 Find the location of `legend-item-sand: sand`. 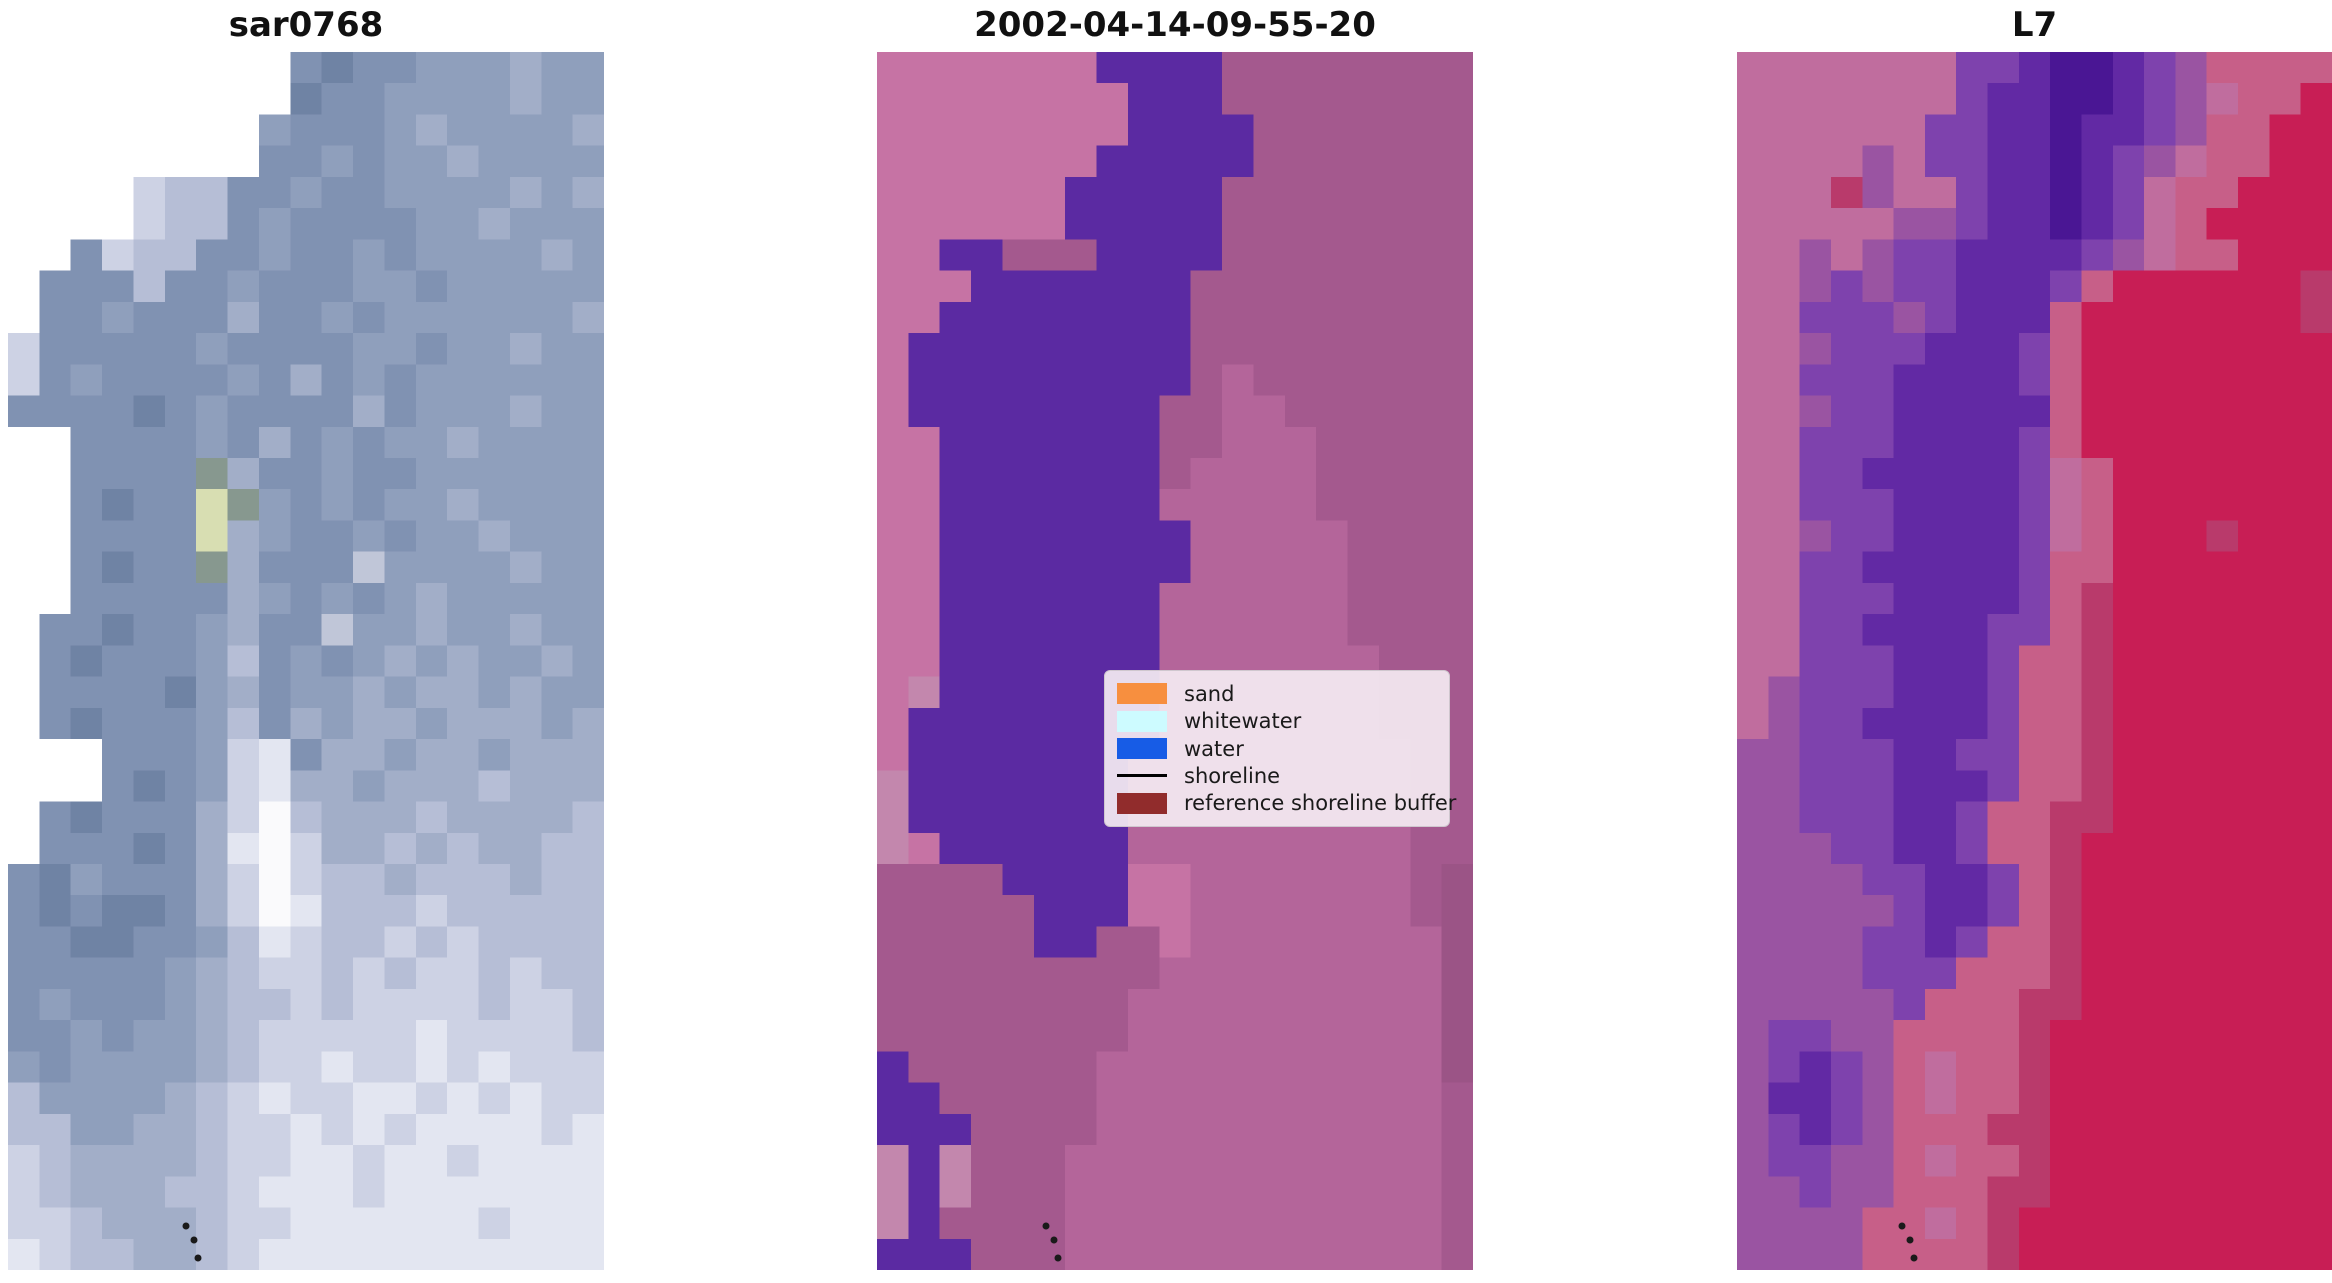

legend-item-sand: sand is located at coordinates (1276, 693).